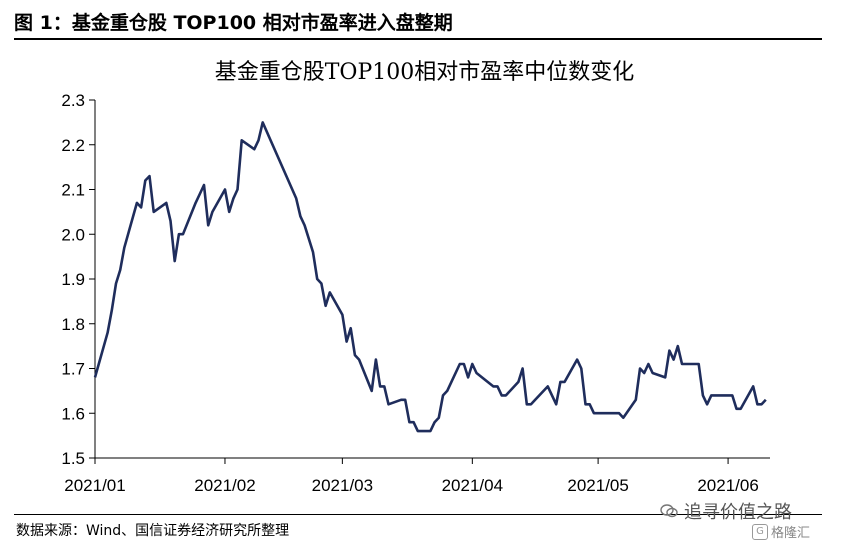 The height and width of the screenshot is (548, 849). What do you see at coordinates (153, 531) in the screenshot?
I see `source-note: 数据来源：Wind、国信证券经济研究所整理` at bounding box center [153, 531].